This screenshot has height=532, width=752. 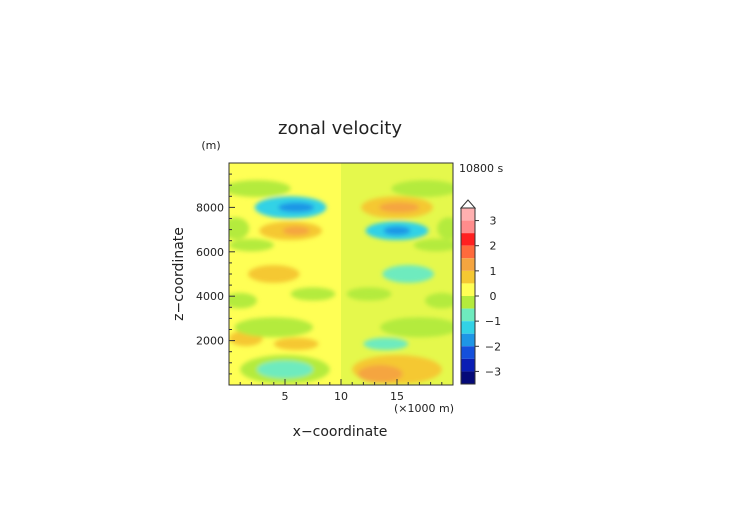 I want to click on y-tick-label: 4000, so click(x=210, y=296).